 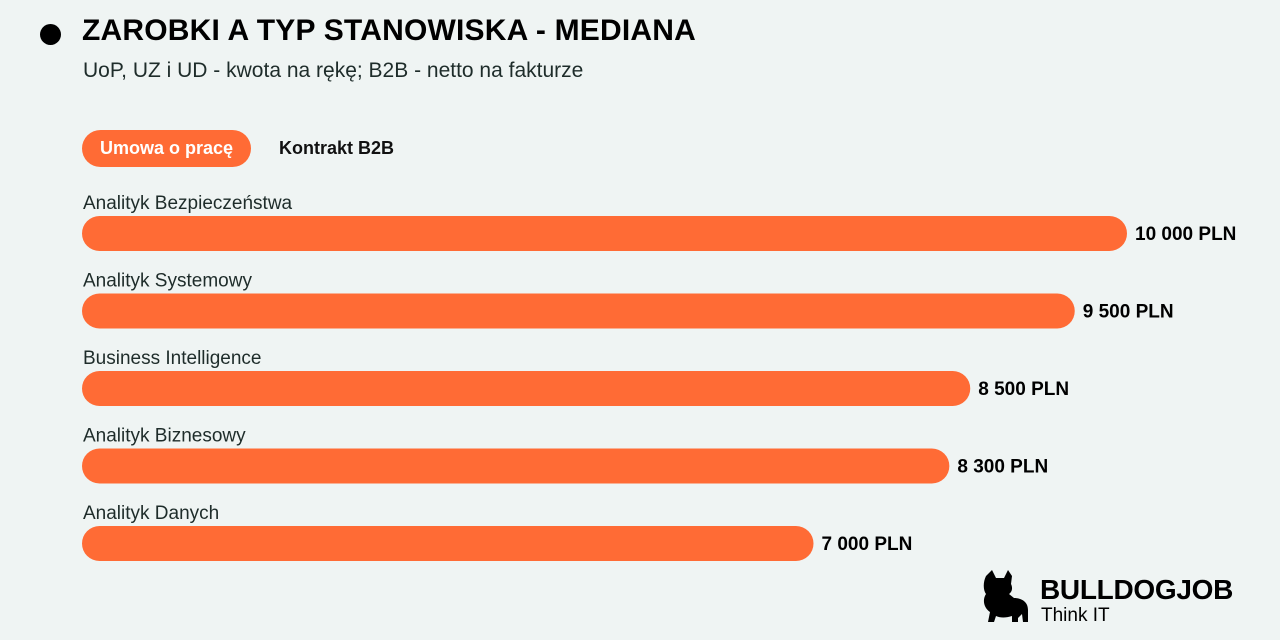 I want to click on tab-kontrakt-b2b: Kontrakt B2B, so click(x=337, y=148).